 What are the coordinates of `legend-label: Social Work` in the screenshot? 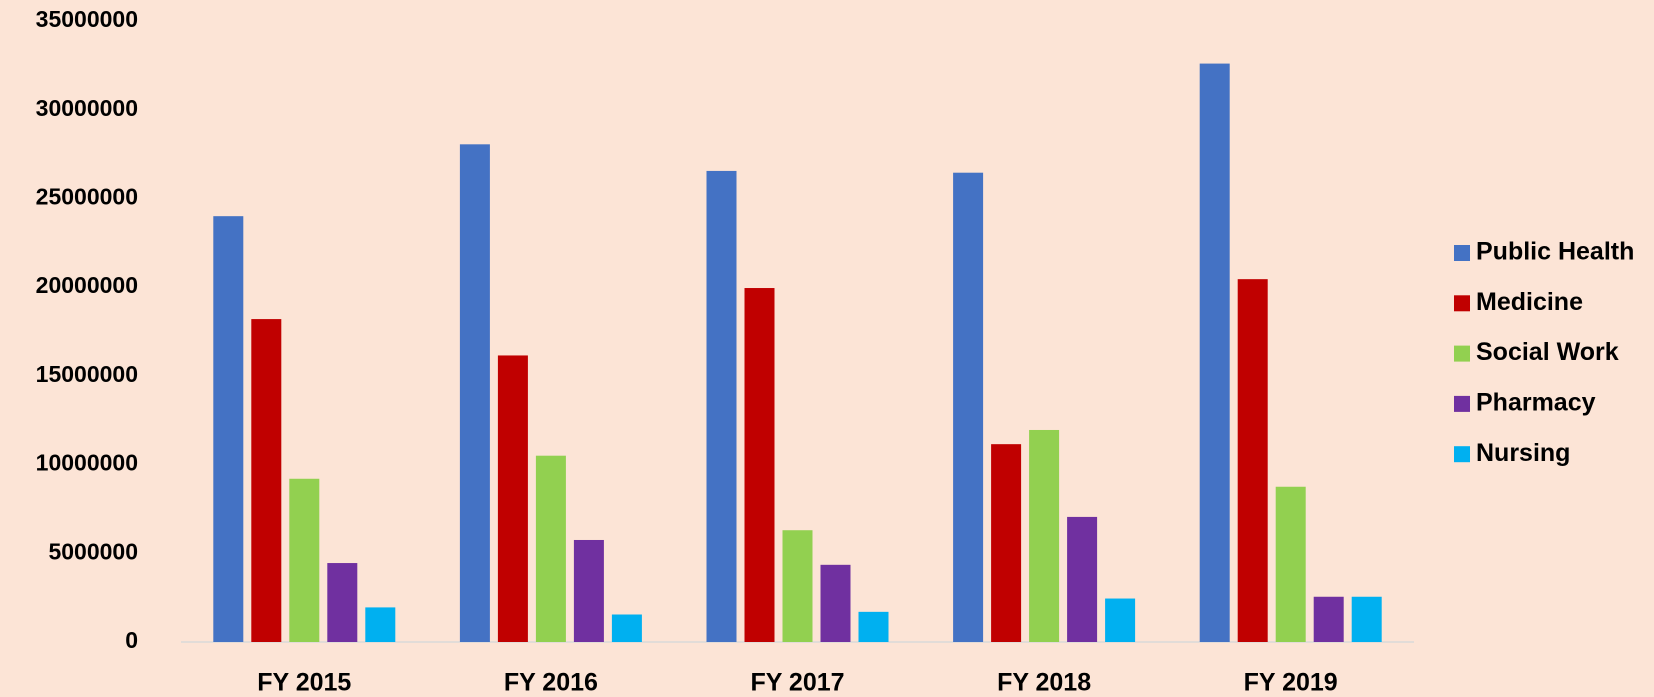 It's located at (1547, 352).